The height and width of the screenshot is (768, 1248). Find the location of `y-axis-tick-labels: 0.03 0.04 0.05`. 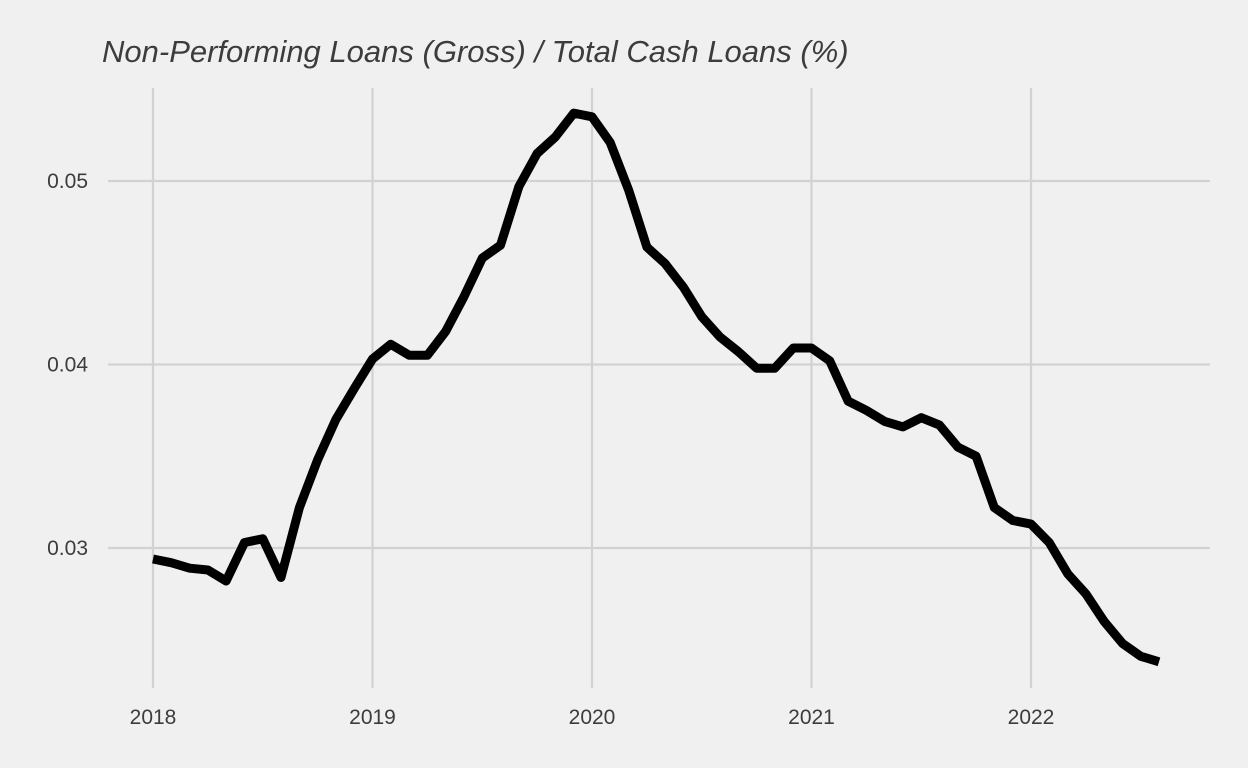

y-axis-tick-labels: 0.03 0.04 0.05 is located at coordinates (67, 365).